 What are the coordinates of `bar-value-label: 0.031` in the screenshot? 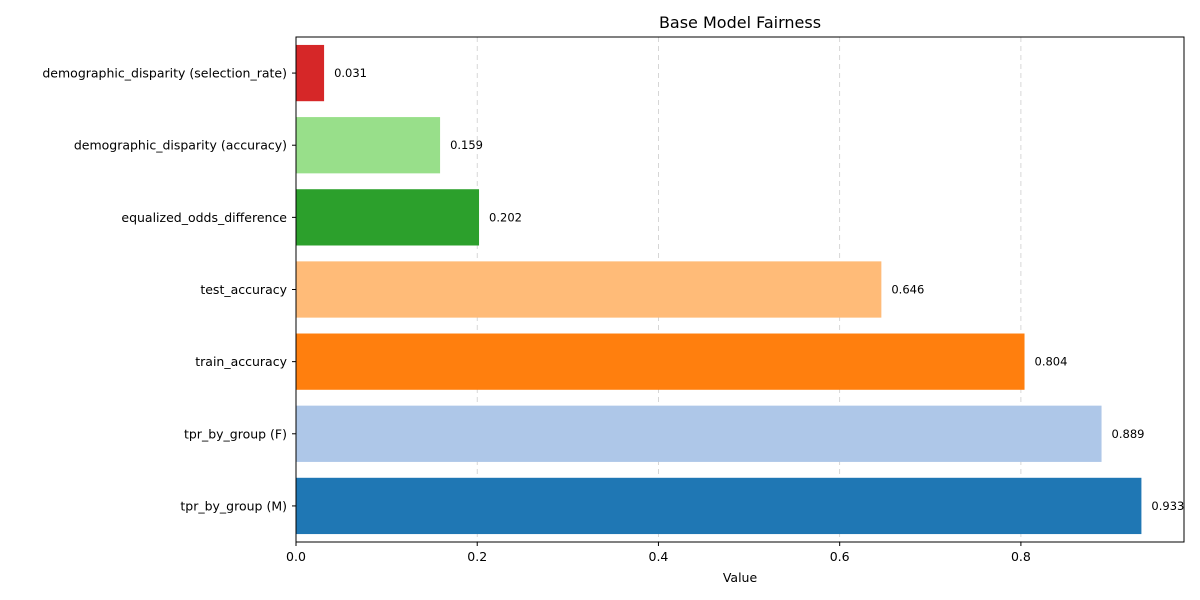 It's located at (350, 73).